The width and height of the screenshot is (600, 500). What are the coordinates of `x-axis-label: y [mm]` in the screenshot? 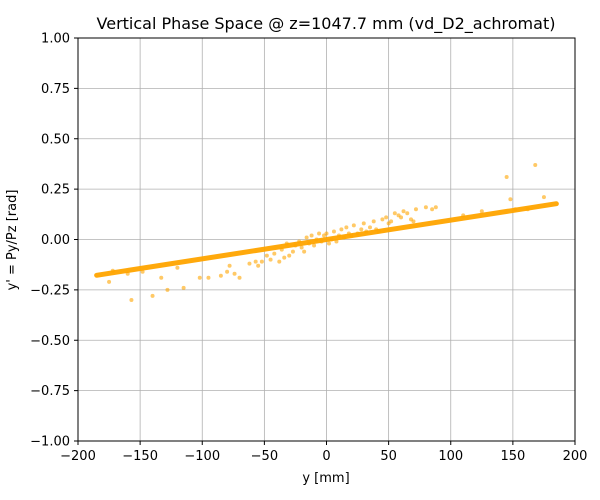 It's located at (325, 478).